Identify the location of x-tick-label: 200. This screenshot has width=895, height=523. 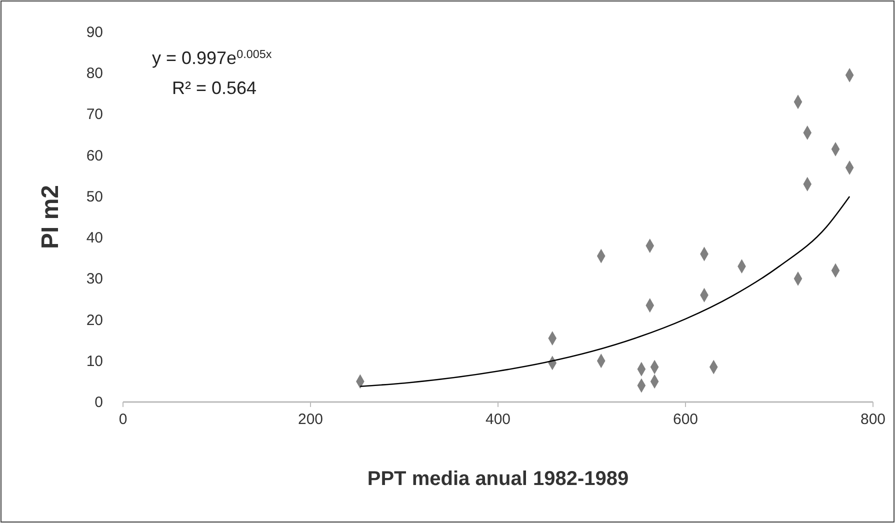
(311, 419).